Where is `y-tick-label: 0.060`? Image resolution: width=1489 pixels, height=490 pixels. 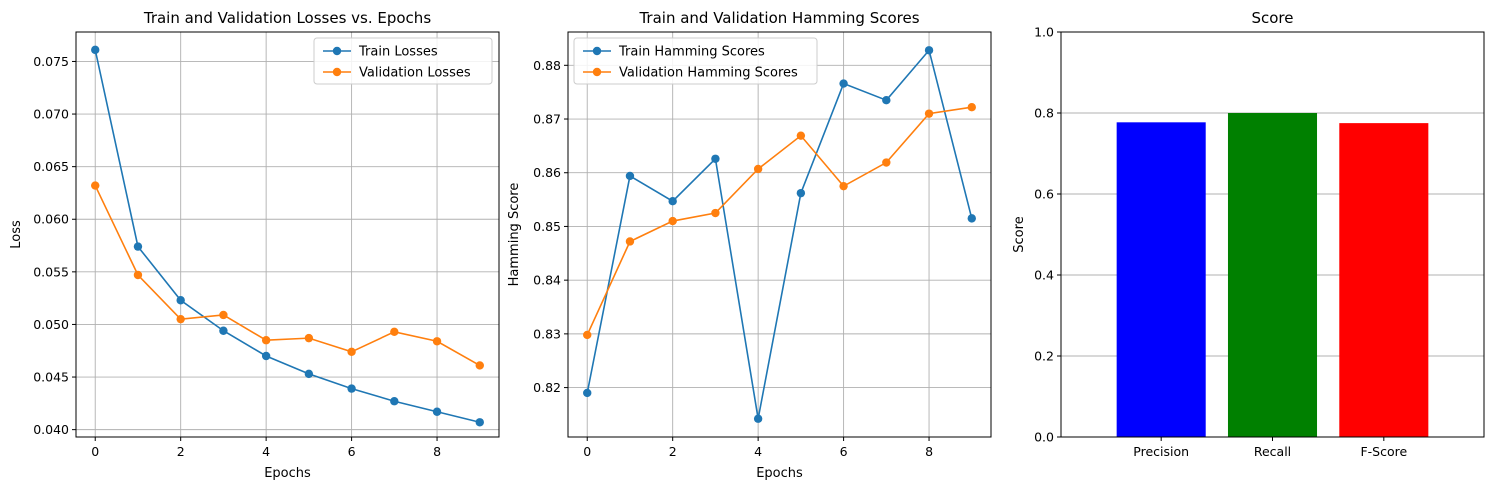 y-tick-label: 0.060 is located at coordinates (51, 219).